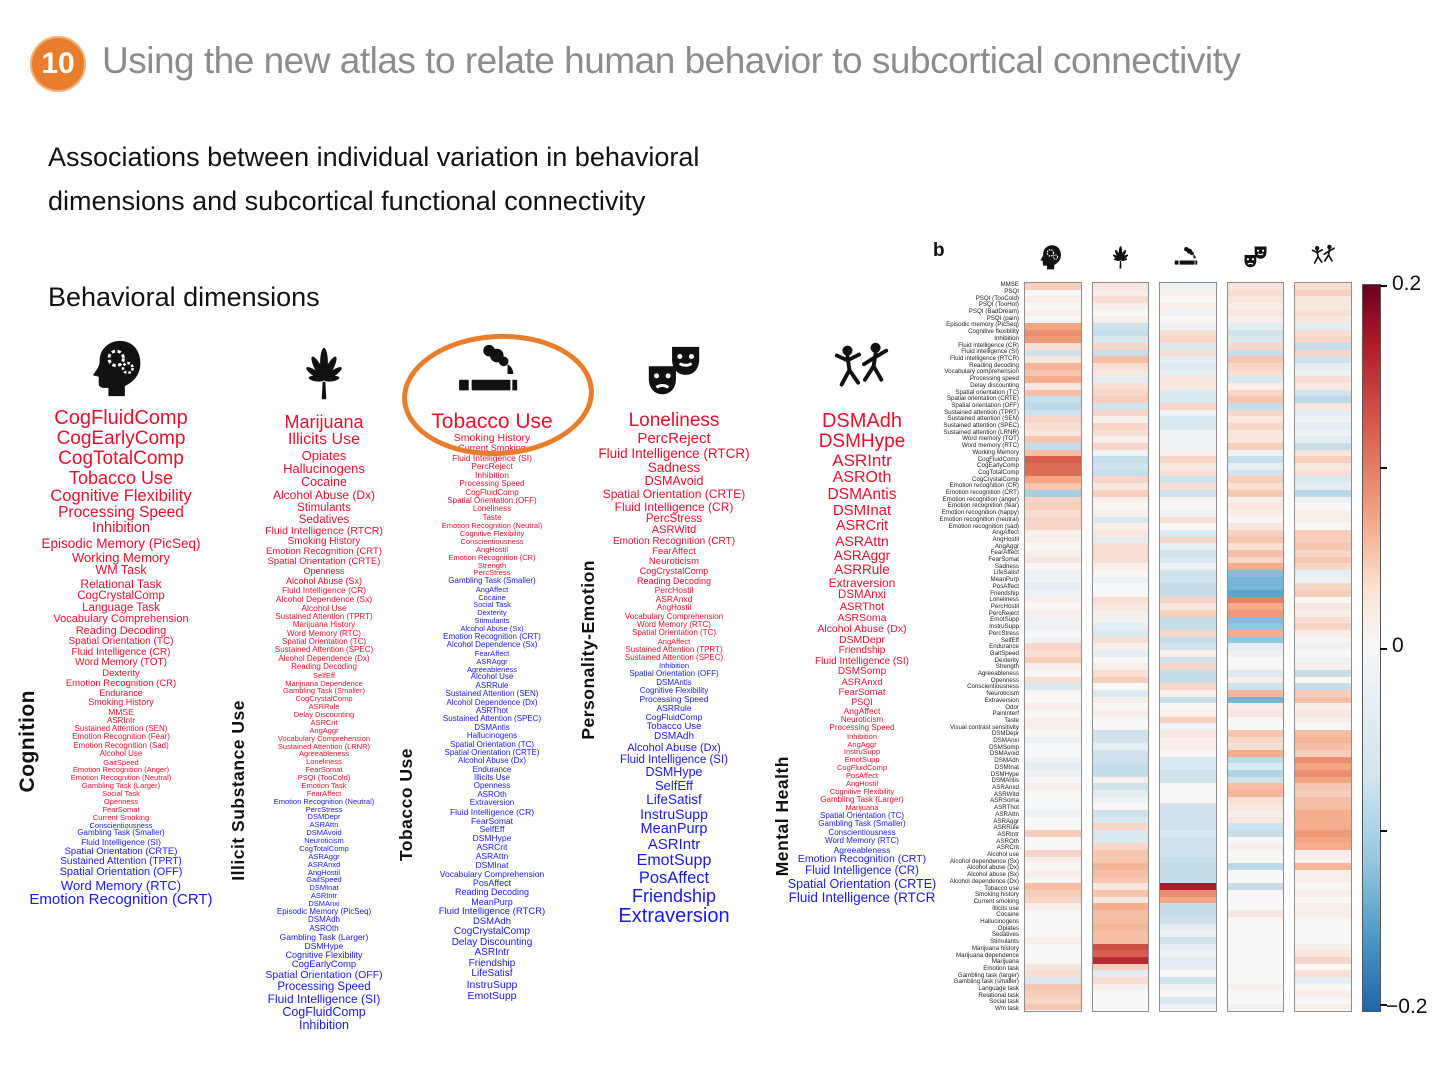 This screenshot has width=1440, height=1080. What do you see at coordinates (492, 501) in the screenshot?
I see `word-item: Spatial Orientation (OFF)` at bounding box center [492, 501].